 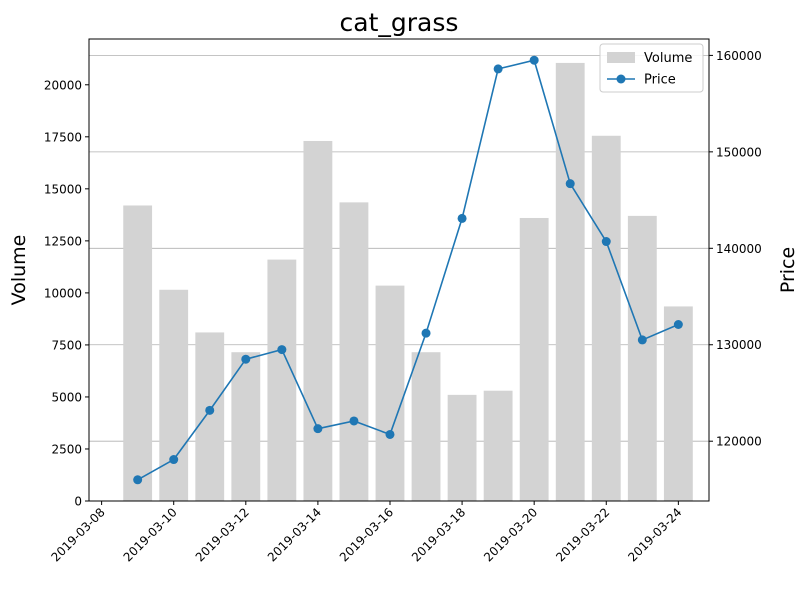 What do you see at coordinates (66, 449) in the screenshot?
I see `y-left-tick-label: 2500` at bounding box center [66, 449].